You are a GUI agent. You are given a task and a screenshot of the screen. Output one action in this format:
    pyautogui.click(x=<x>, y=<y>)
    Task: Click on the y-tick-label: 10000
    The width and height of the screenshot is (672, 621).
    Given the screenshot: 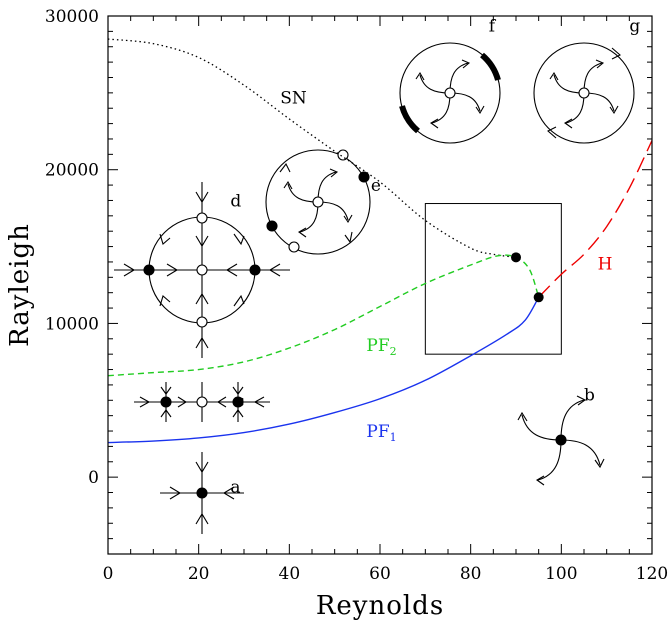 What is the action you would take?
    pyautogui.click(x=72, y=324)
    